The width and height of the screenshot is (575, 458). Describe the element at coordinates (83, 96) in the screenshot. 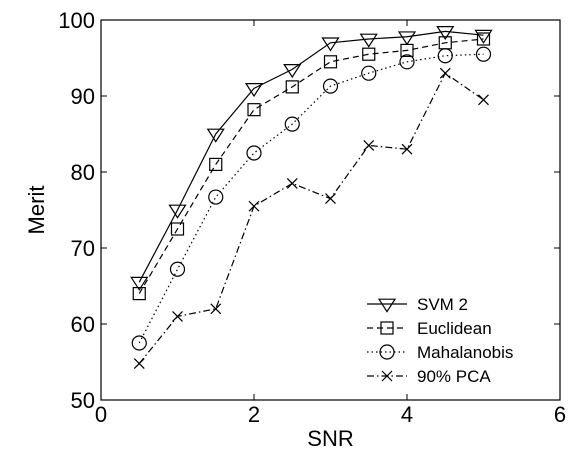

I see `y-tick-label: 90` at that location.